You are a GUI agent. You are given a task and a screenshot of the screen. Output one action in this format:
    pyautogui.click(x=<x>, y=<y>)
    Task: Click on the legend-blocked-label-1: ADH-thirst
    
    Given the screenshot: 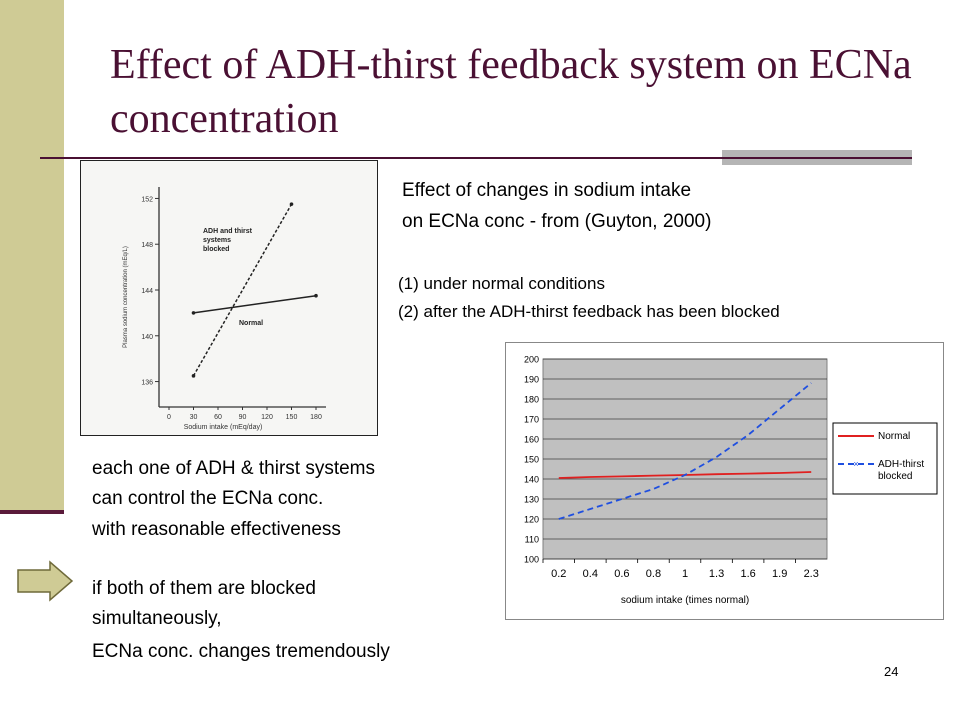 What is the action you would take?
    pyautogui.click(x=901, y=464)
    